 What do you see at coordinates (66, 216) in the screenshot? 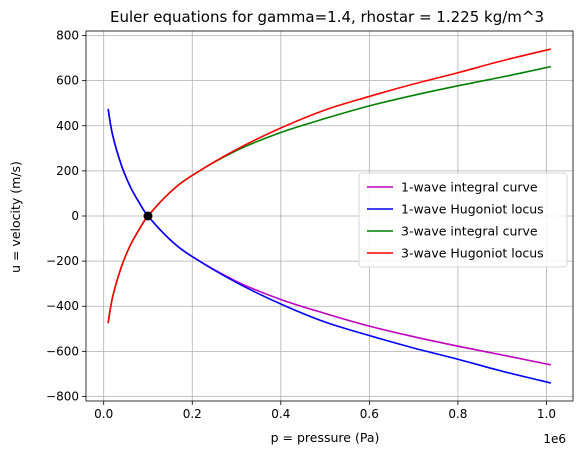
I see `y-axis-ticks: −800 −600 −400 −200 0 200 400 600 800` at bounding box center [66, 216].